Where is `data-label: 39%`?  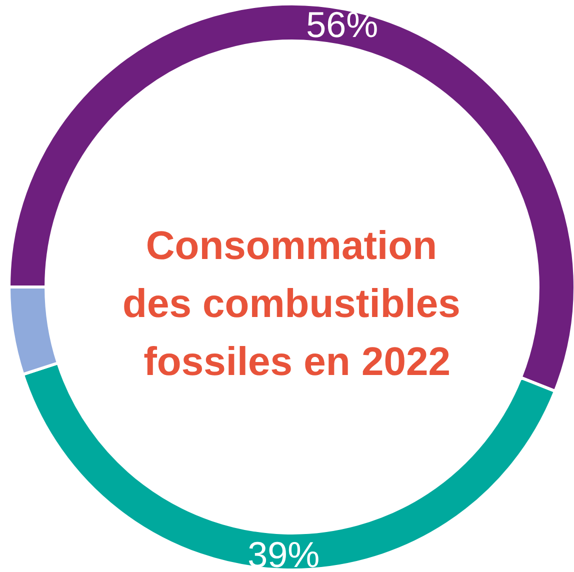
data-label: 39% is located at coordinates (284, 553).